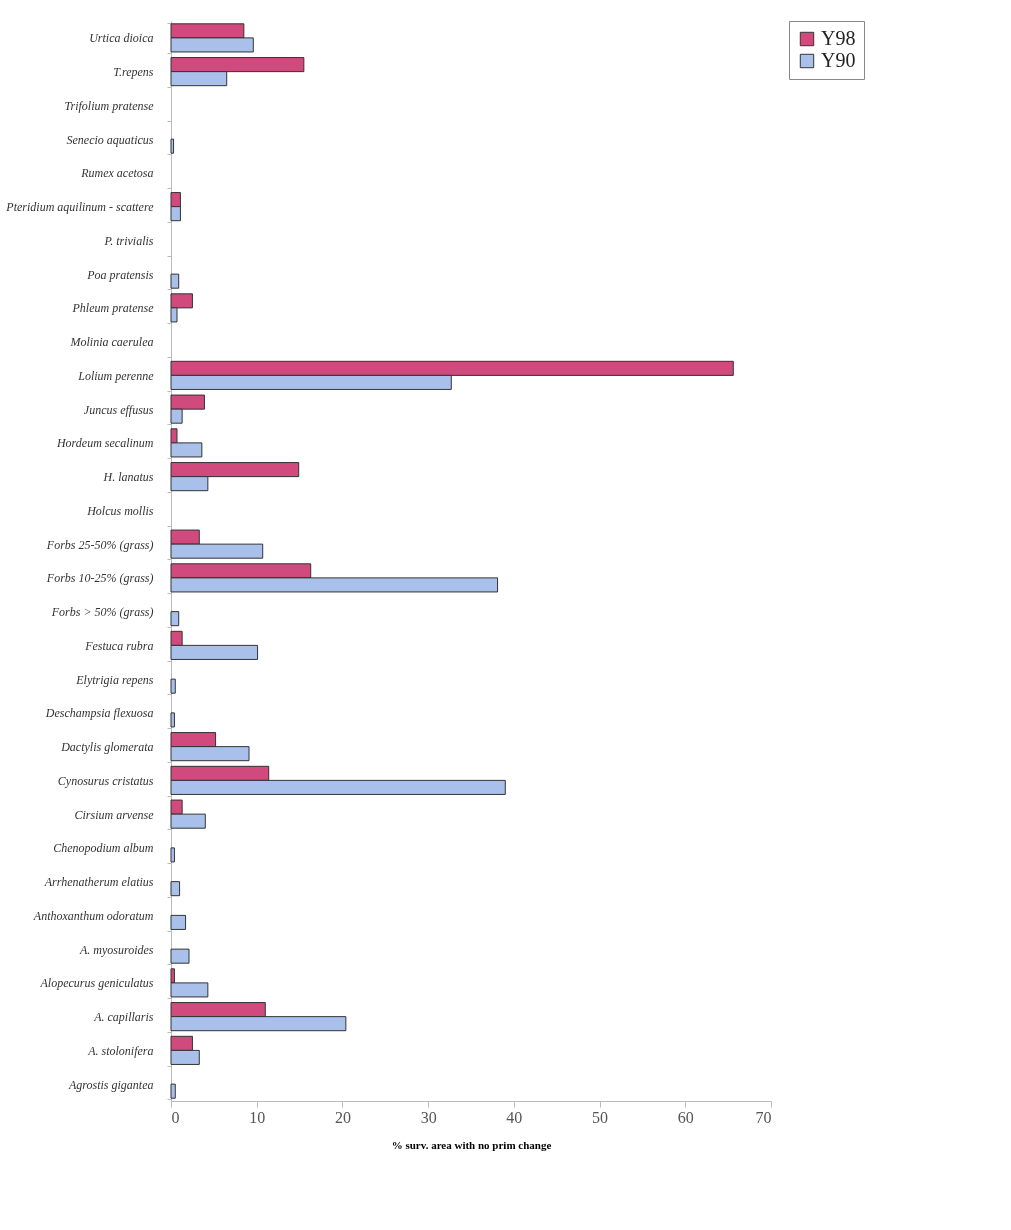 The image size is (1011, 1230). Describe the element at coordinates (116, 949) in the screenshot. I see `y-tick-label: A. myosuroides` at that location.